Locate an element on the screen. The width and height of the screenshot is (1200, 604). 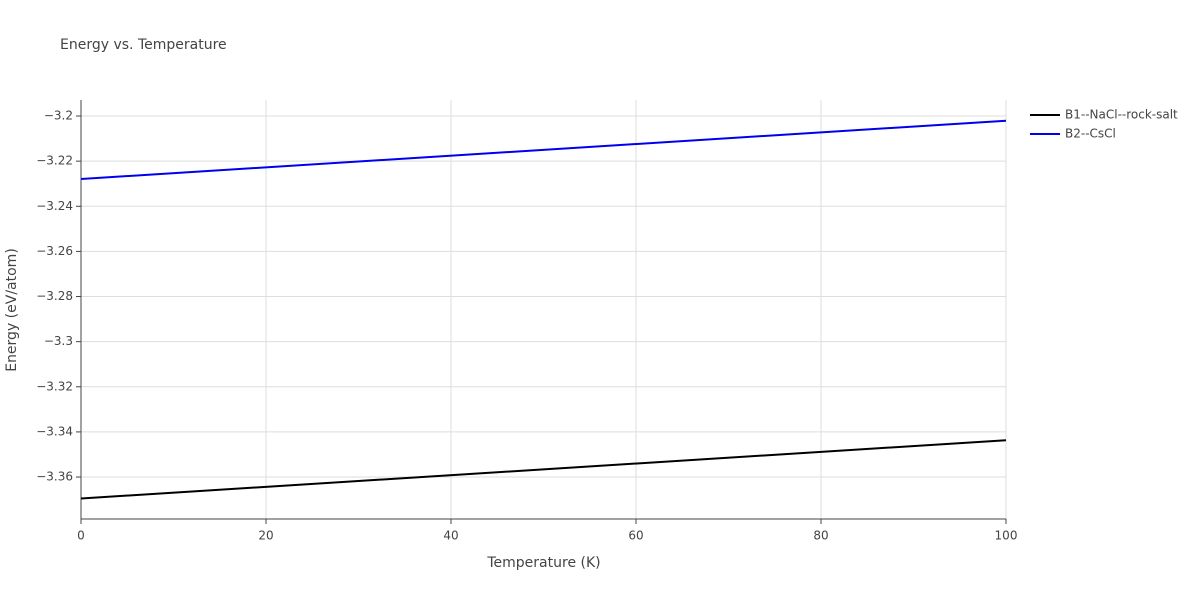
y-tick-label: −3.28 is located at coordinates (54, 296).